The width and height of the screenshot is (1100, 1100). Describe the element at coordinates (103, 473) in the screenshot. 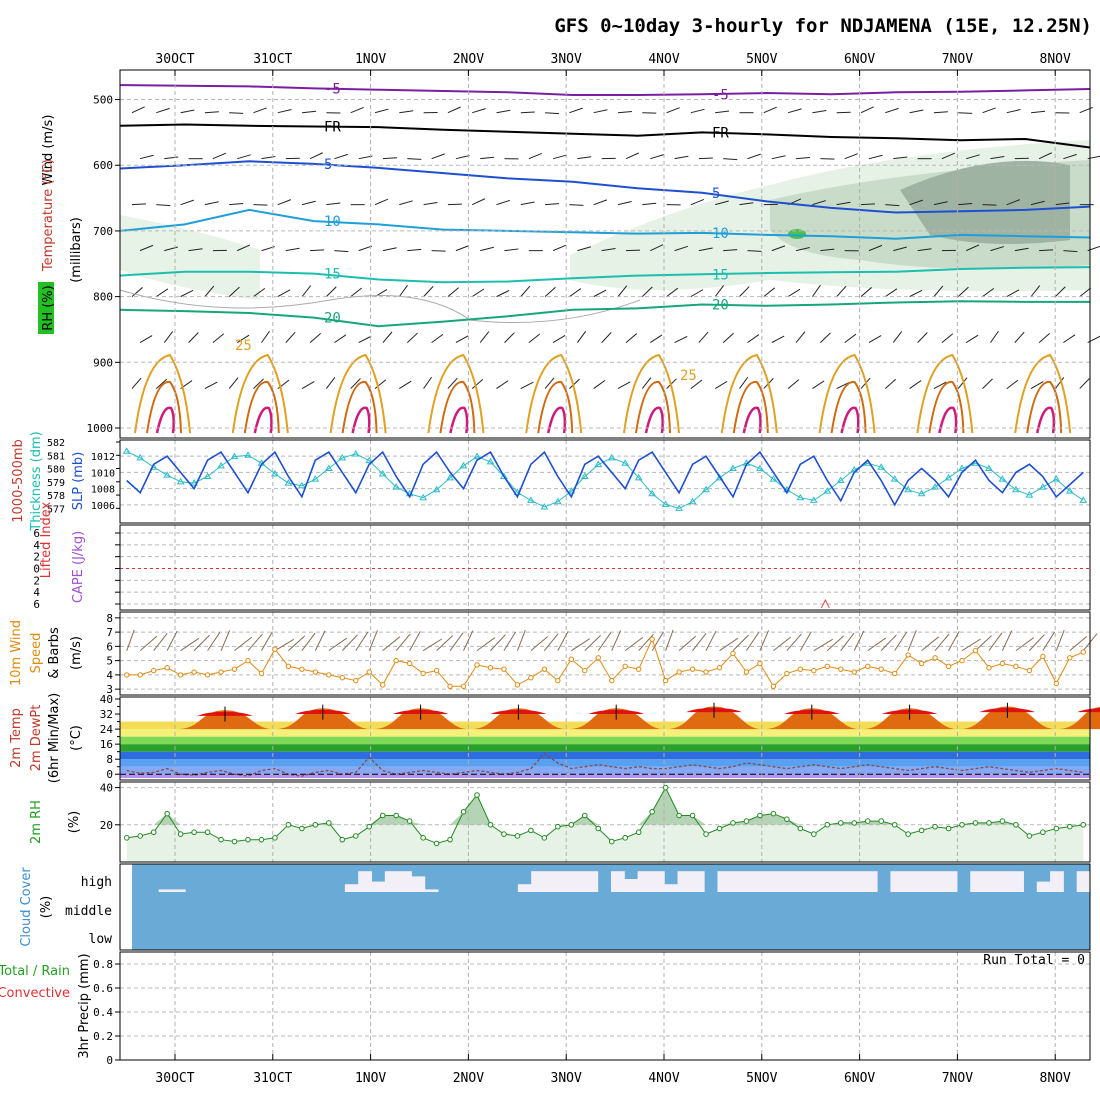

I see `slp-tick-label: 1010` at that location.